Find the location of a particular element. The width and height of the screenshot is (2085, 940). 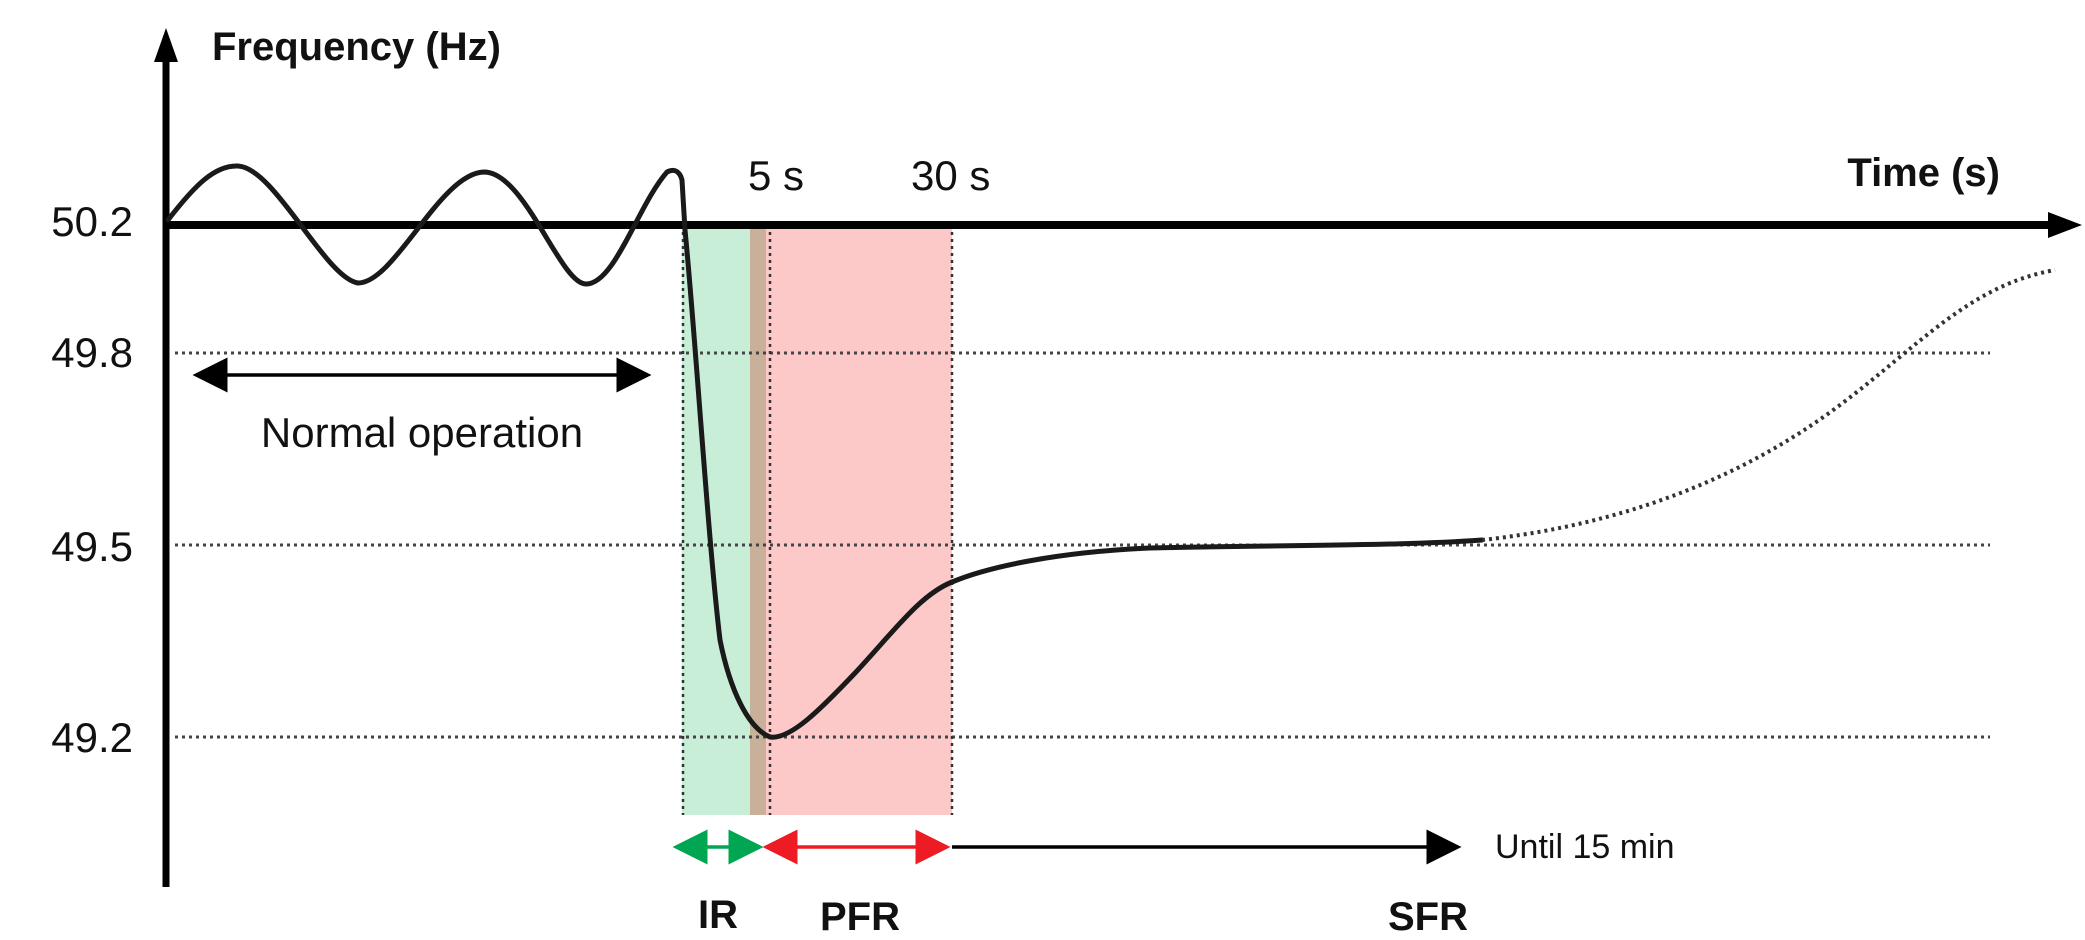

y-axis-title: Frequency (Hz) is located at coordinates (356, 47).